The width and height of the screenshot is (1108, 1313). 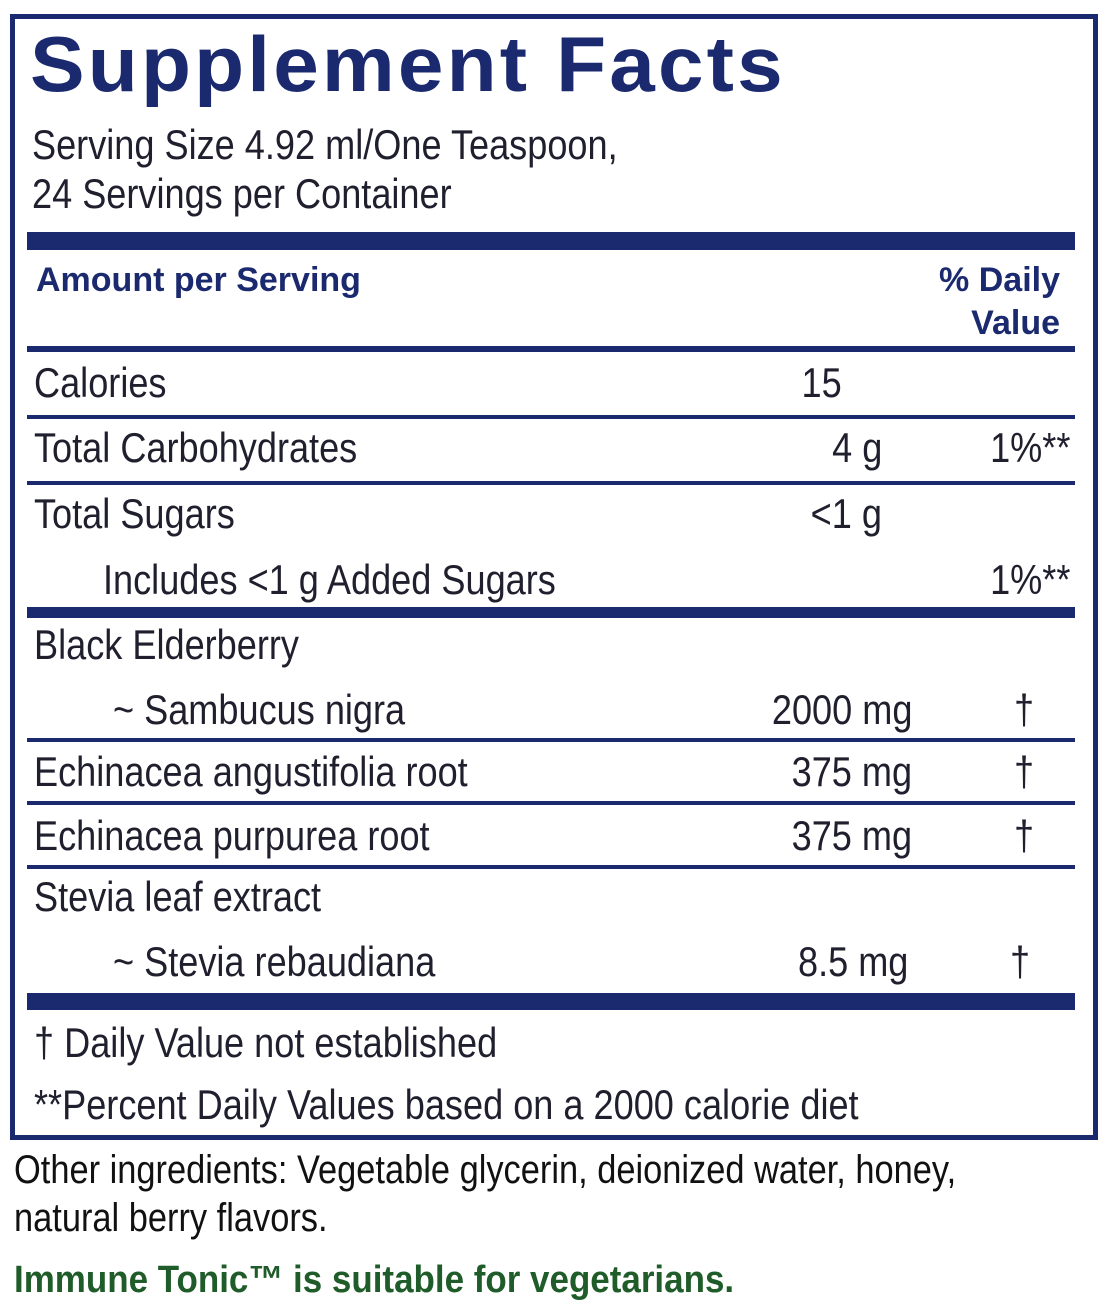 What do you see at coordinates (196, 447) in the screenshot?
I see `nutrient-name: Total Carbohydrates` at bounding box center [196, 447].